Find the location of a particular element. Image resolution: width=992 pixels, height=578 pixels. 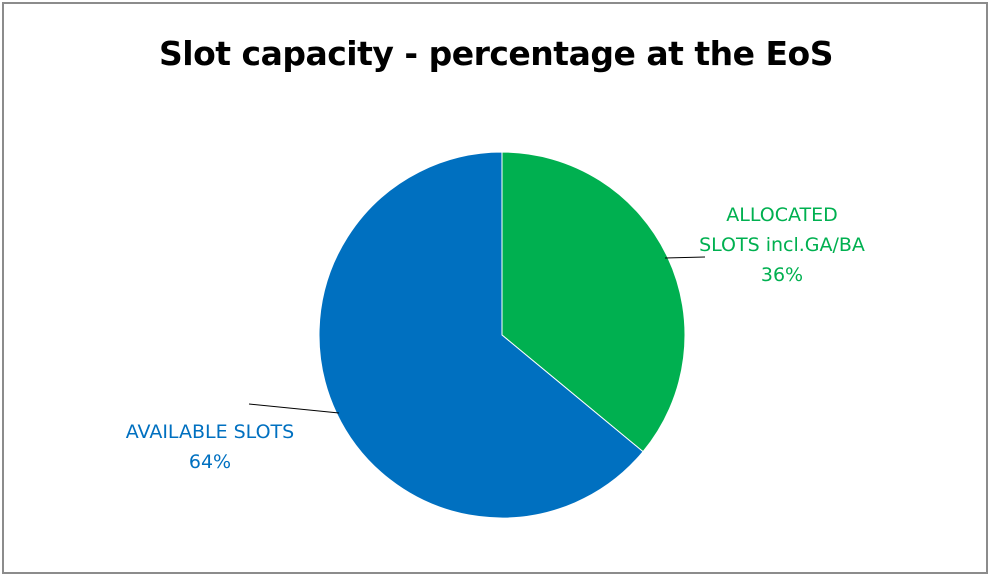

slice-value-available: 64% is located at coordinates (210, 462).